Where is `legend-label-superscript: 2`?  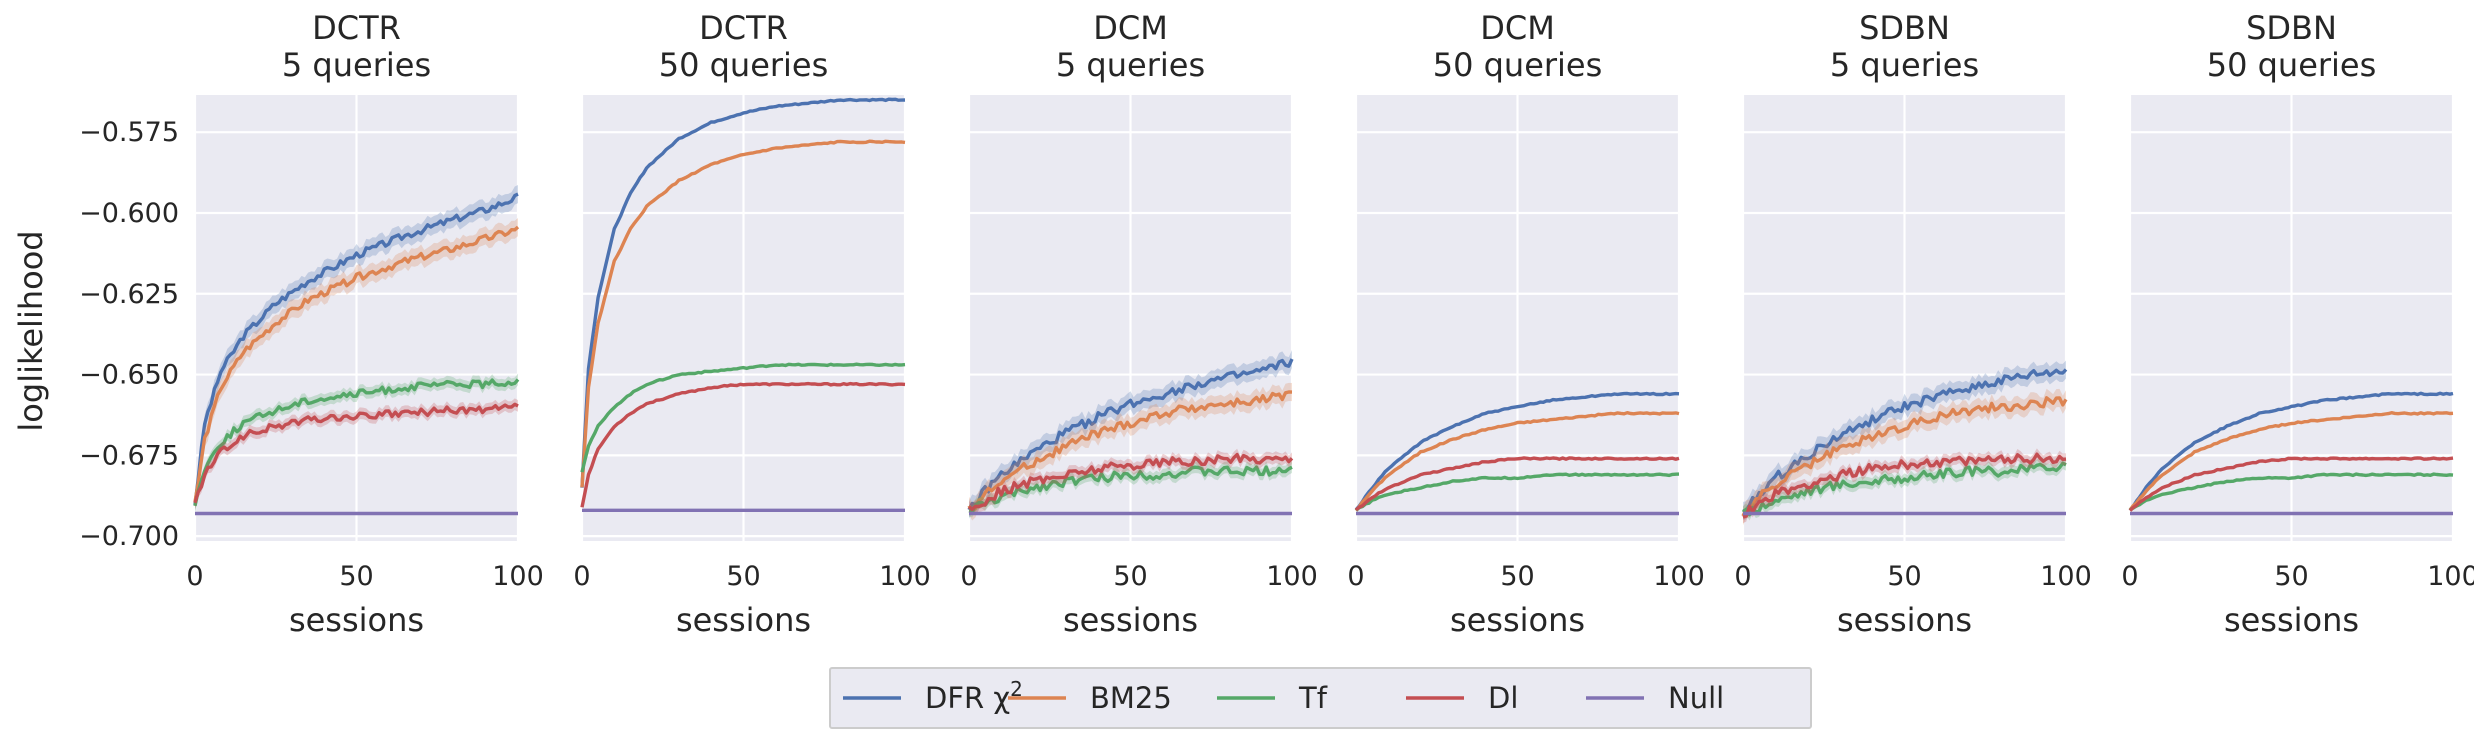 legend-label-superscript: 2 is located at coordinates (1016, 689).